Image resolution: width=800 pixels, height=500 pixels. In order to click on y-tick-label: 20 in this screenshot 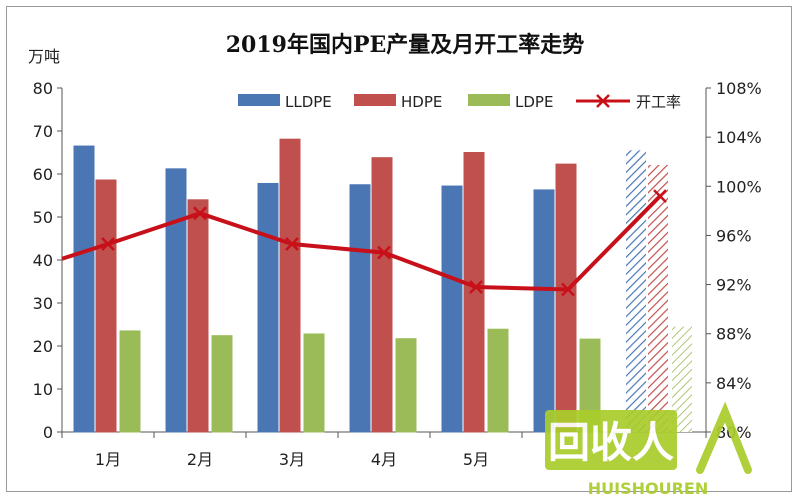, I will do `click(43, 346)`.